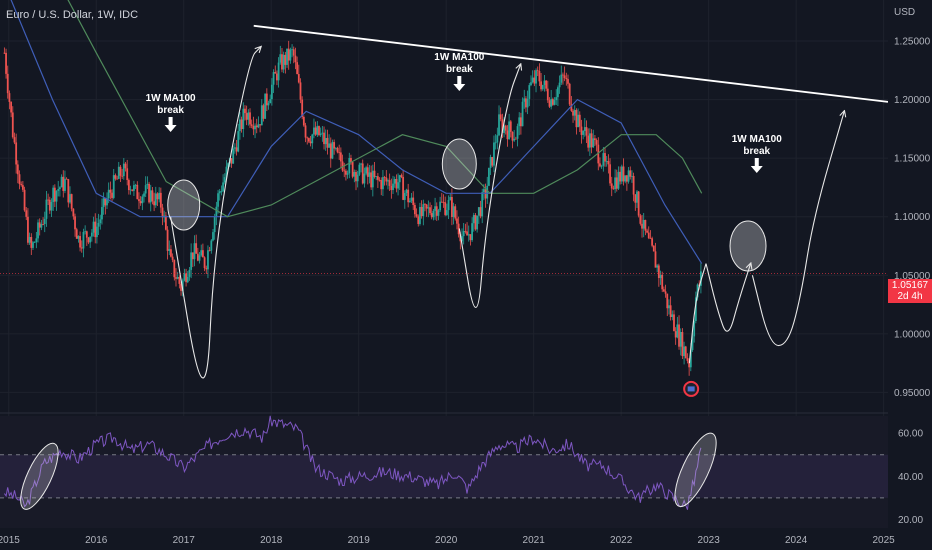 The height and width of the screenshot is (550, 932). What do you see at coordinates (459, 69) in the screenshot?
I see `ma-break-label-line2: break` at bounding box center [459, 69].